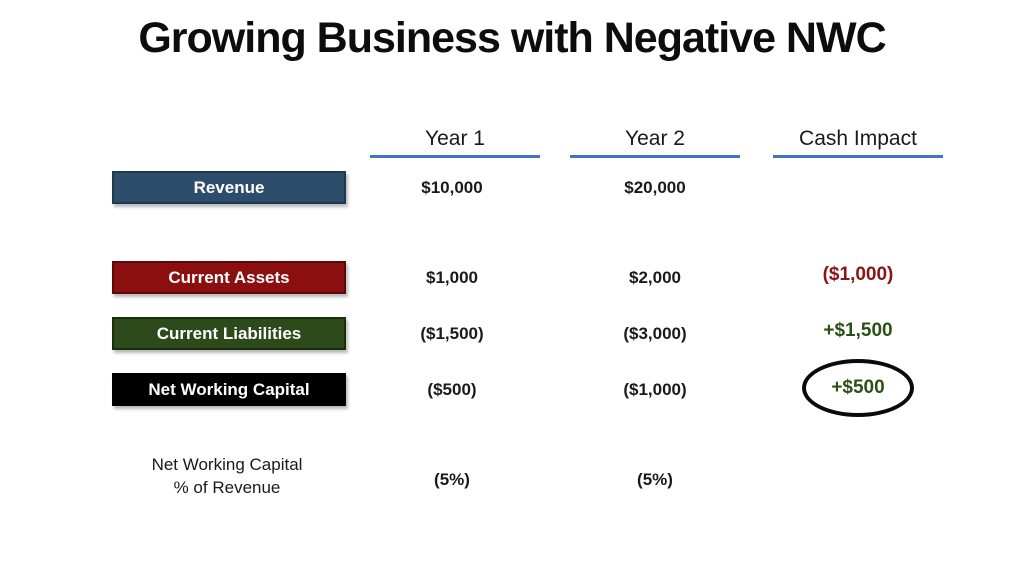 The width and height of the screenshot is (1024, 576). I want to click on row-label-current-liabilities: Current Liabilities, so click(229, 333).